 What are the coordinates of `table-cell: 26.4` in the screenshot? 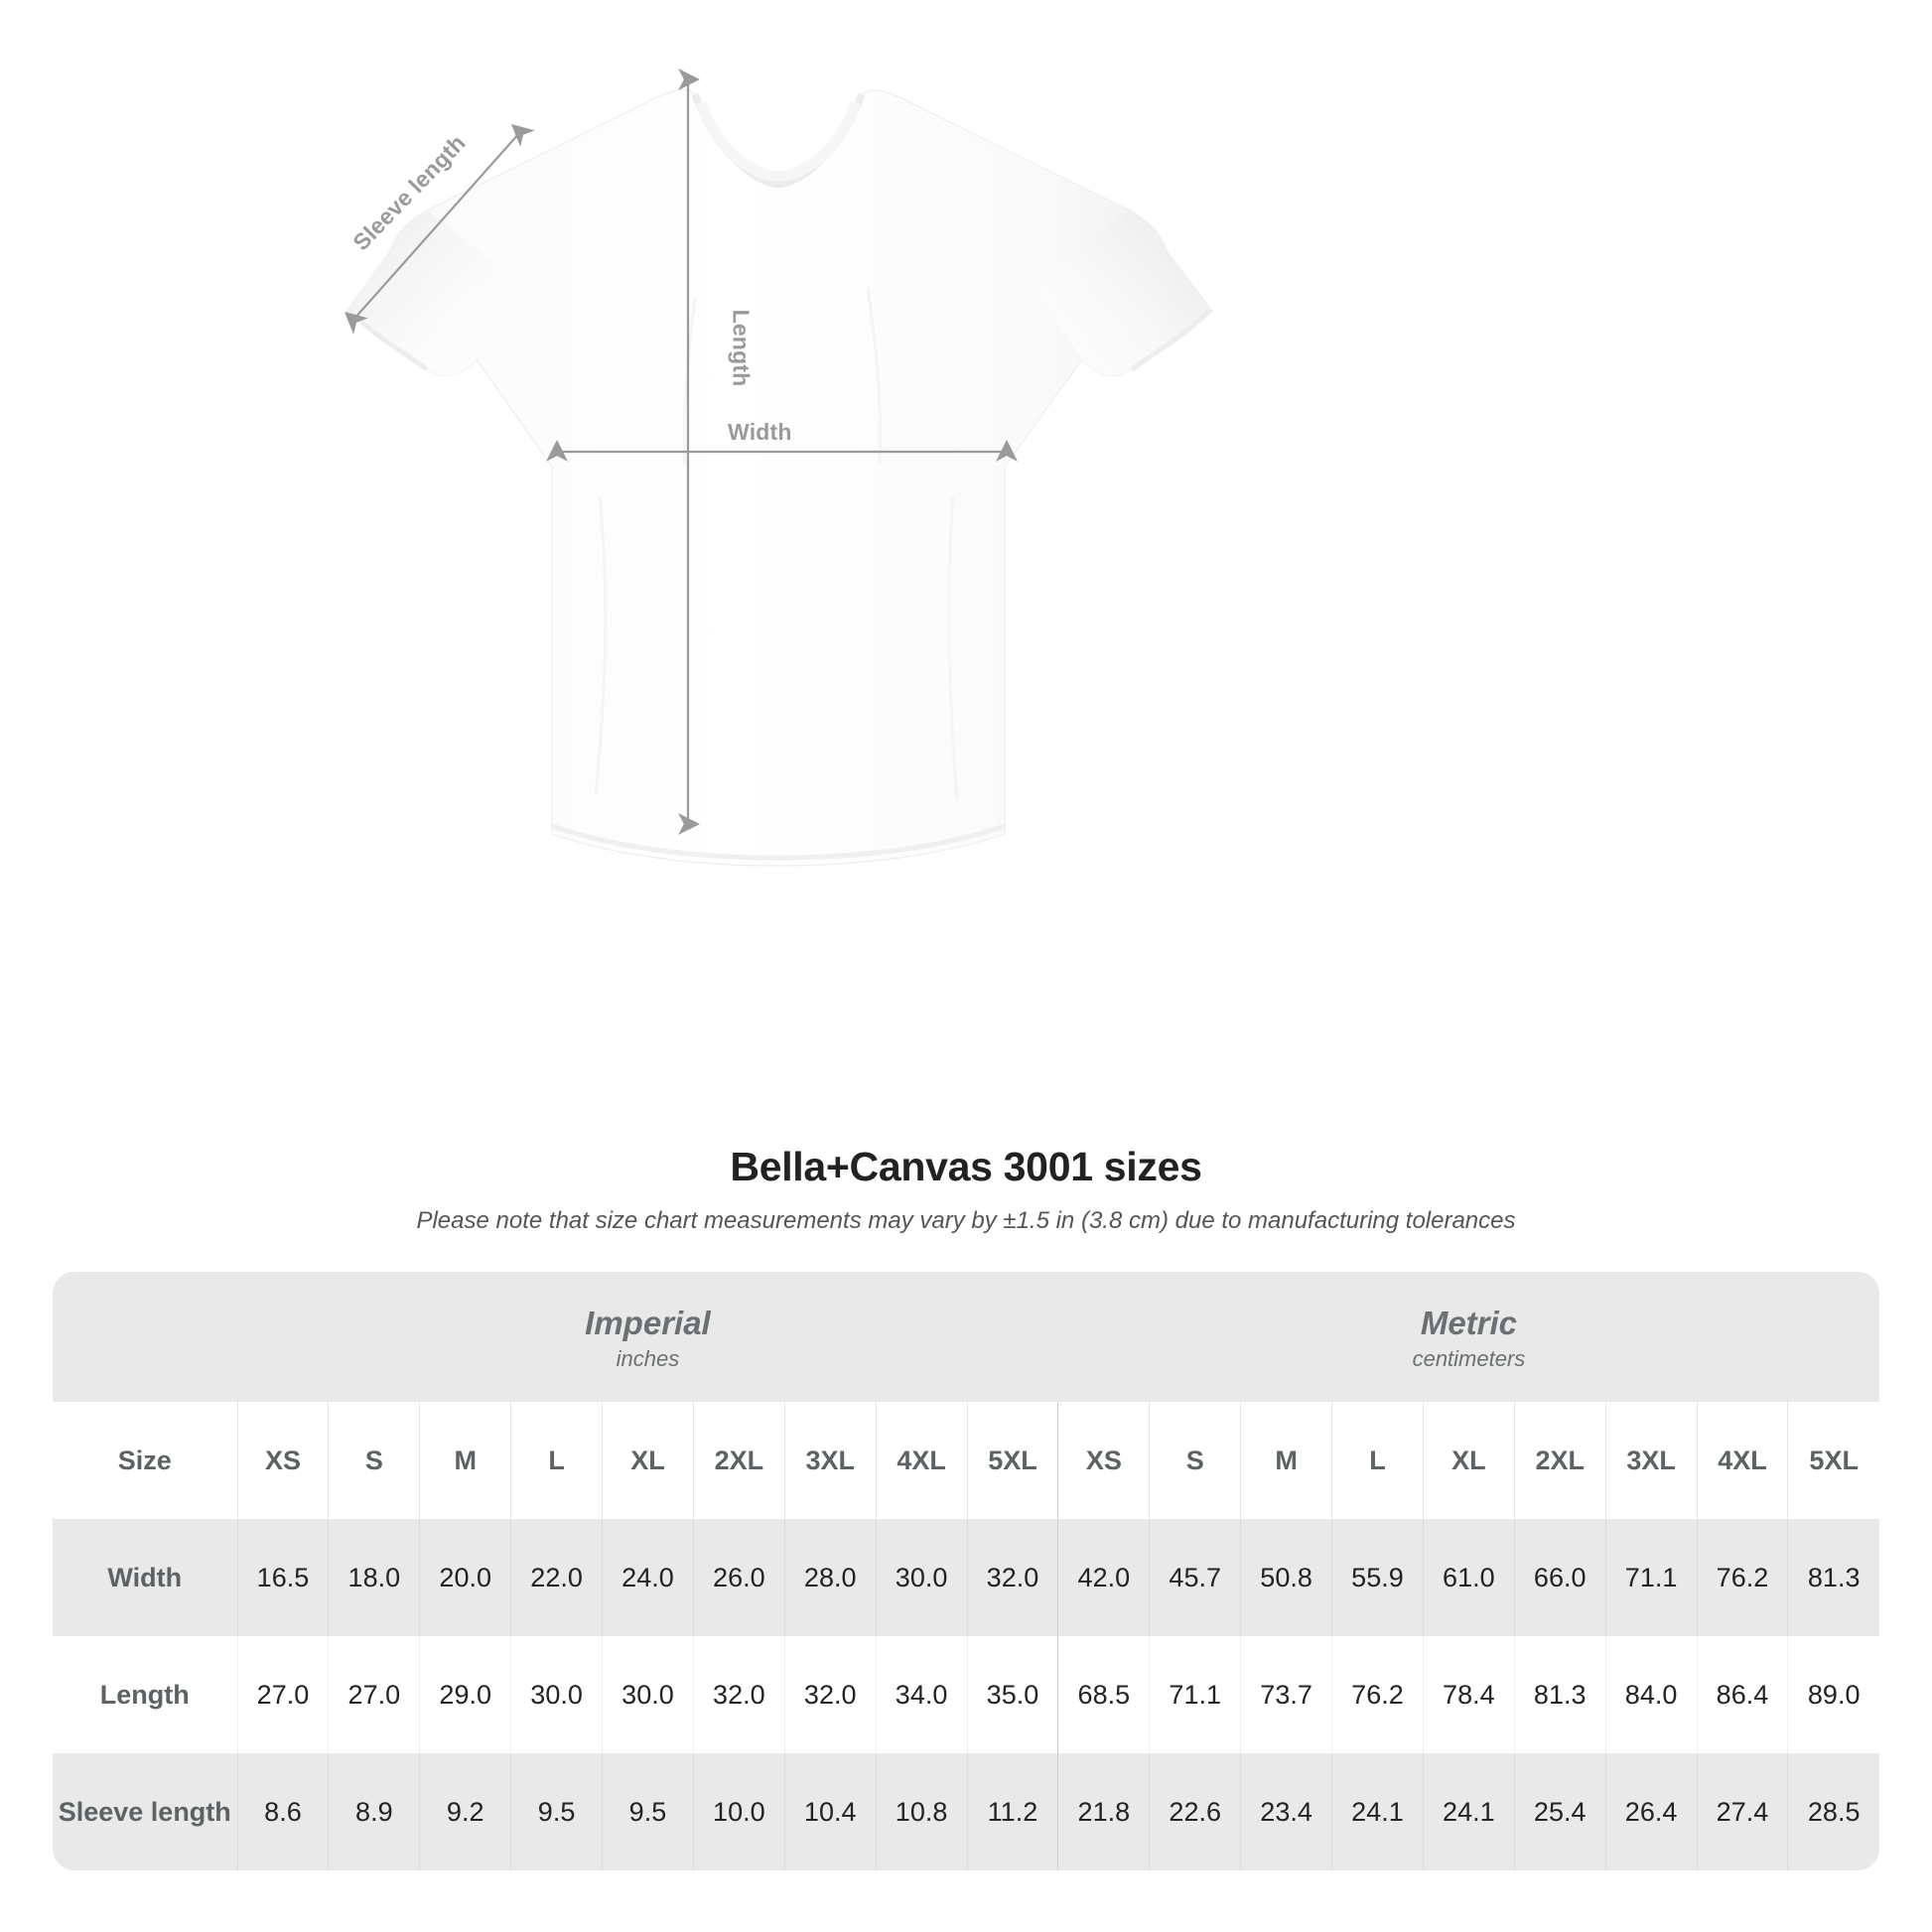 It's located at (1651, 1812).